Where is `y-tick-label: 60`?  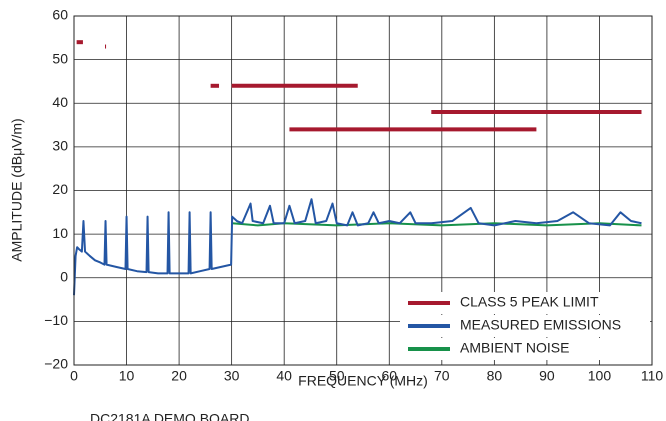
y-tick-label: 60 is located at coordinates (60, 15).